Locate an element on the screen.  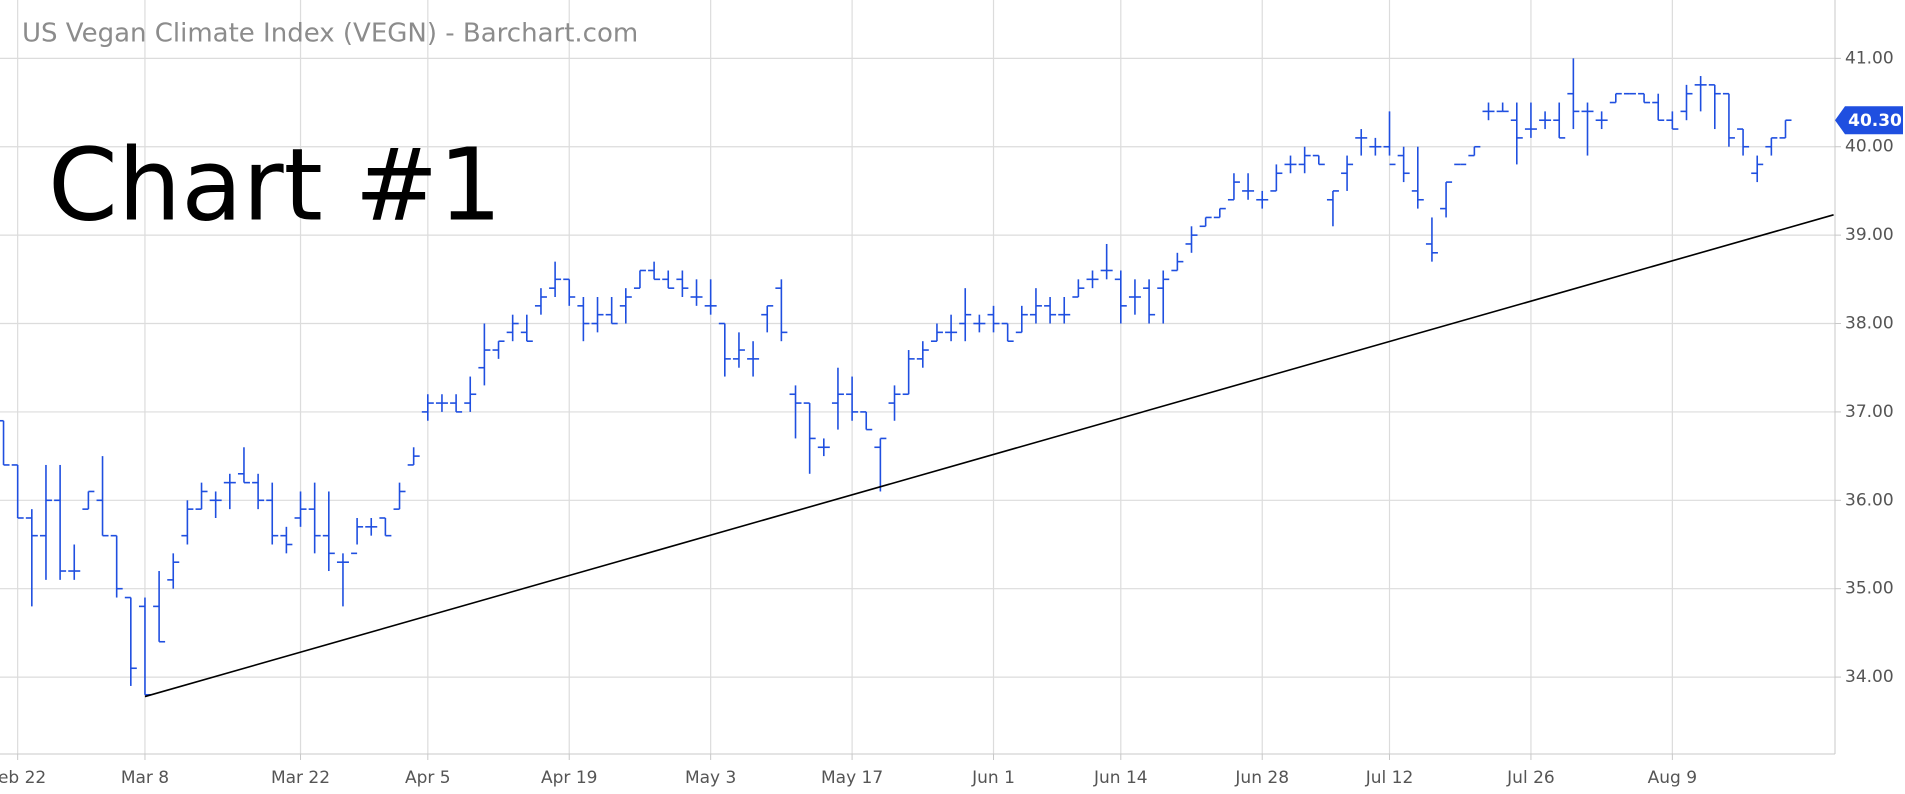
x-tick-label: Mar 22 is located at coordinates (300, 778).